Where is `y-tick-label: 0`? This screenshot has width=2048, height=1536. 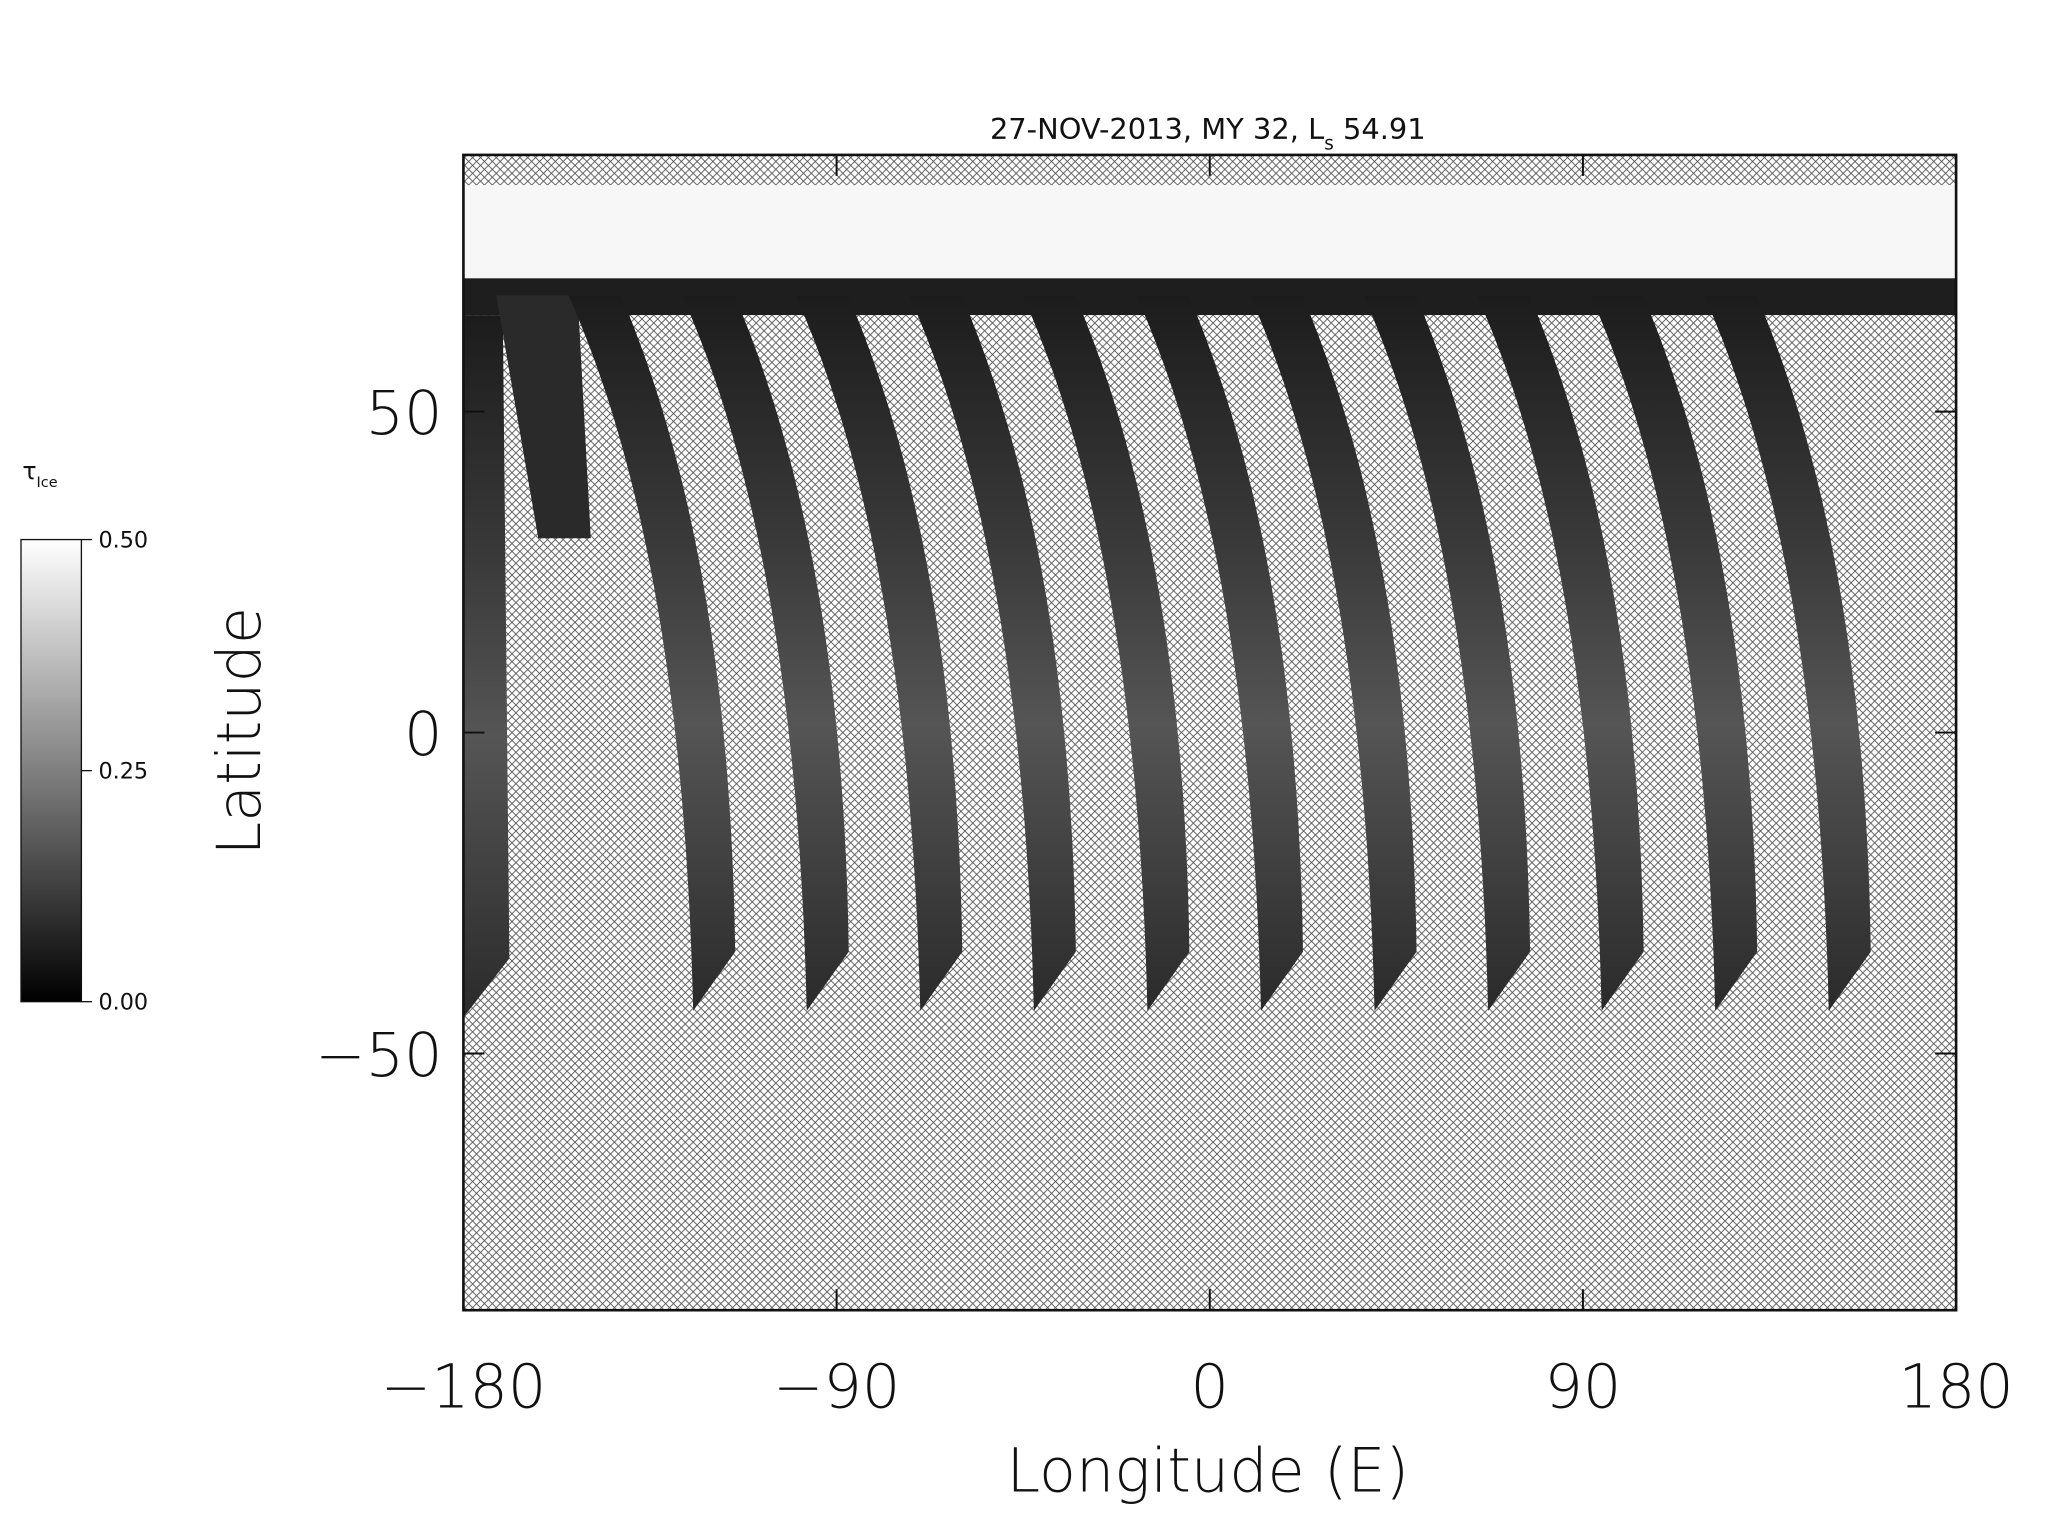 y-tick-label: 0 is located at coordinates (423, 735).